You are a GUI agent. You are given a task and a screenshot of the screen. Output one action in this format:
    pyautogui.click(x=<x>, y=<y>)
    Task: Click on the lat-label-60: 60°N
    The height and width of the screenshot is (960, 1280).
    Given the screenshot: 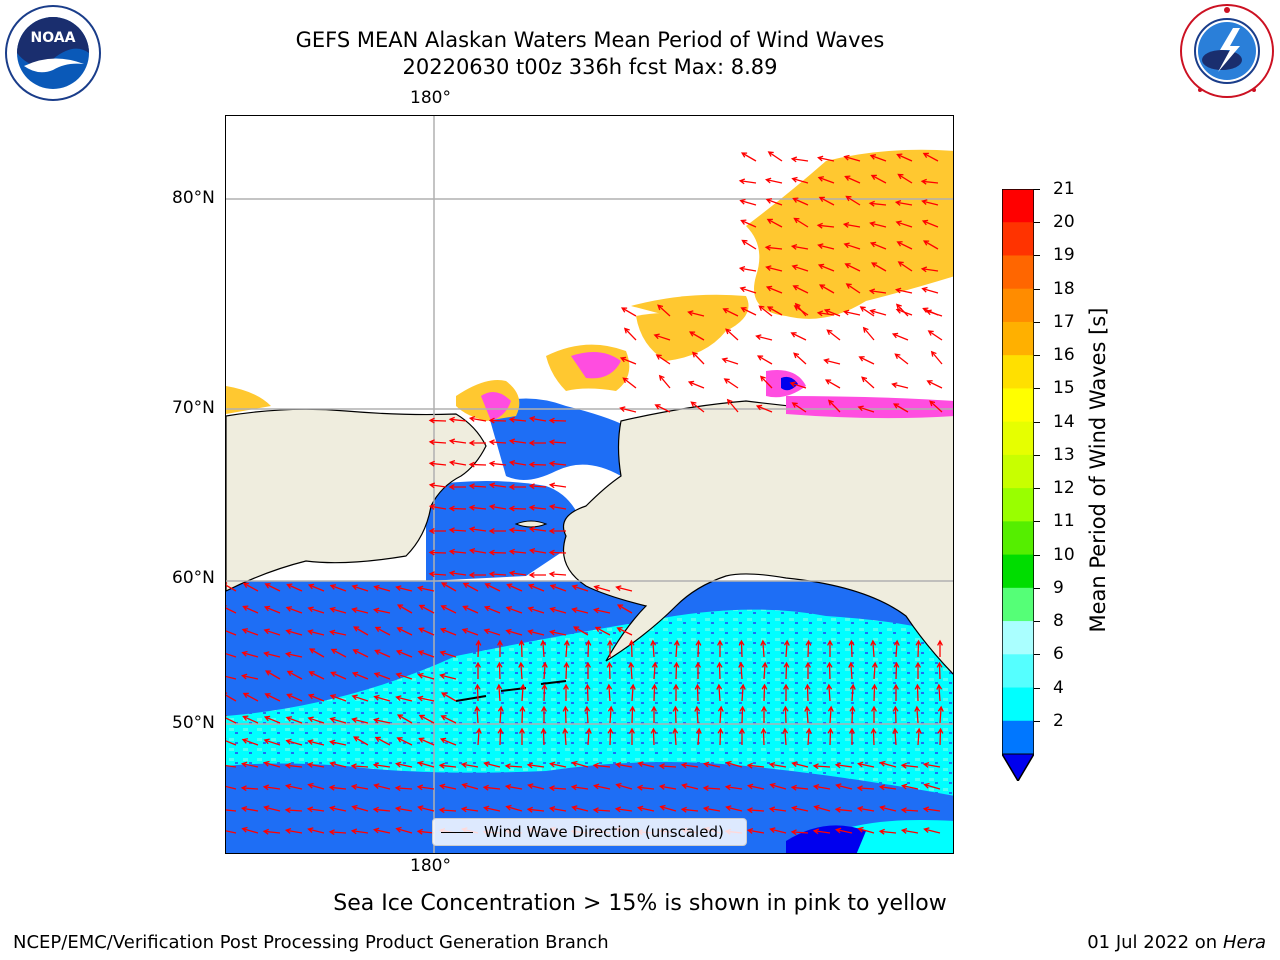 What is the action you would take?
    pyautogui.click(x=193, y=578)
    